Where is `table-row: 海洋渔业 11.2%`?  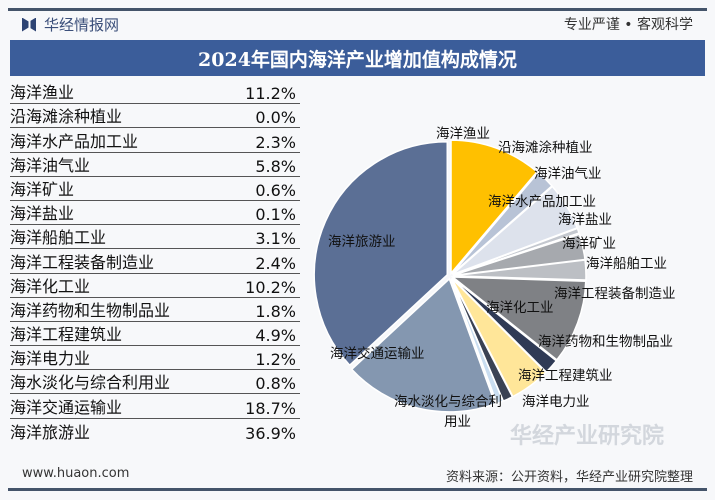
table-row: 海洋渔业 11.2% is located at coordinates (155, 92).